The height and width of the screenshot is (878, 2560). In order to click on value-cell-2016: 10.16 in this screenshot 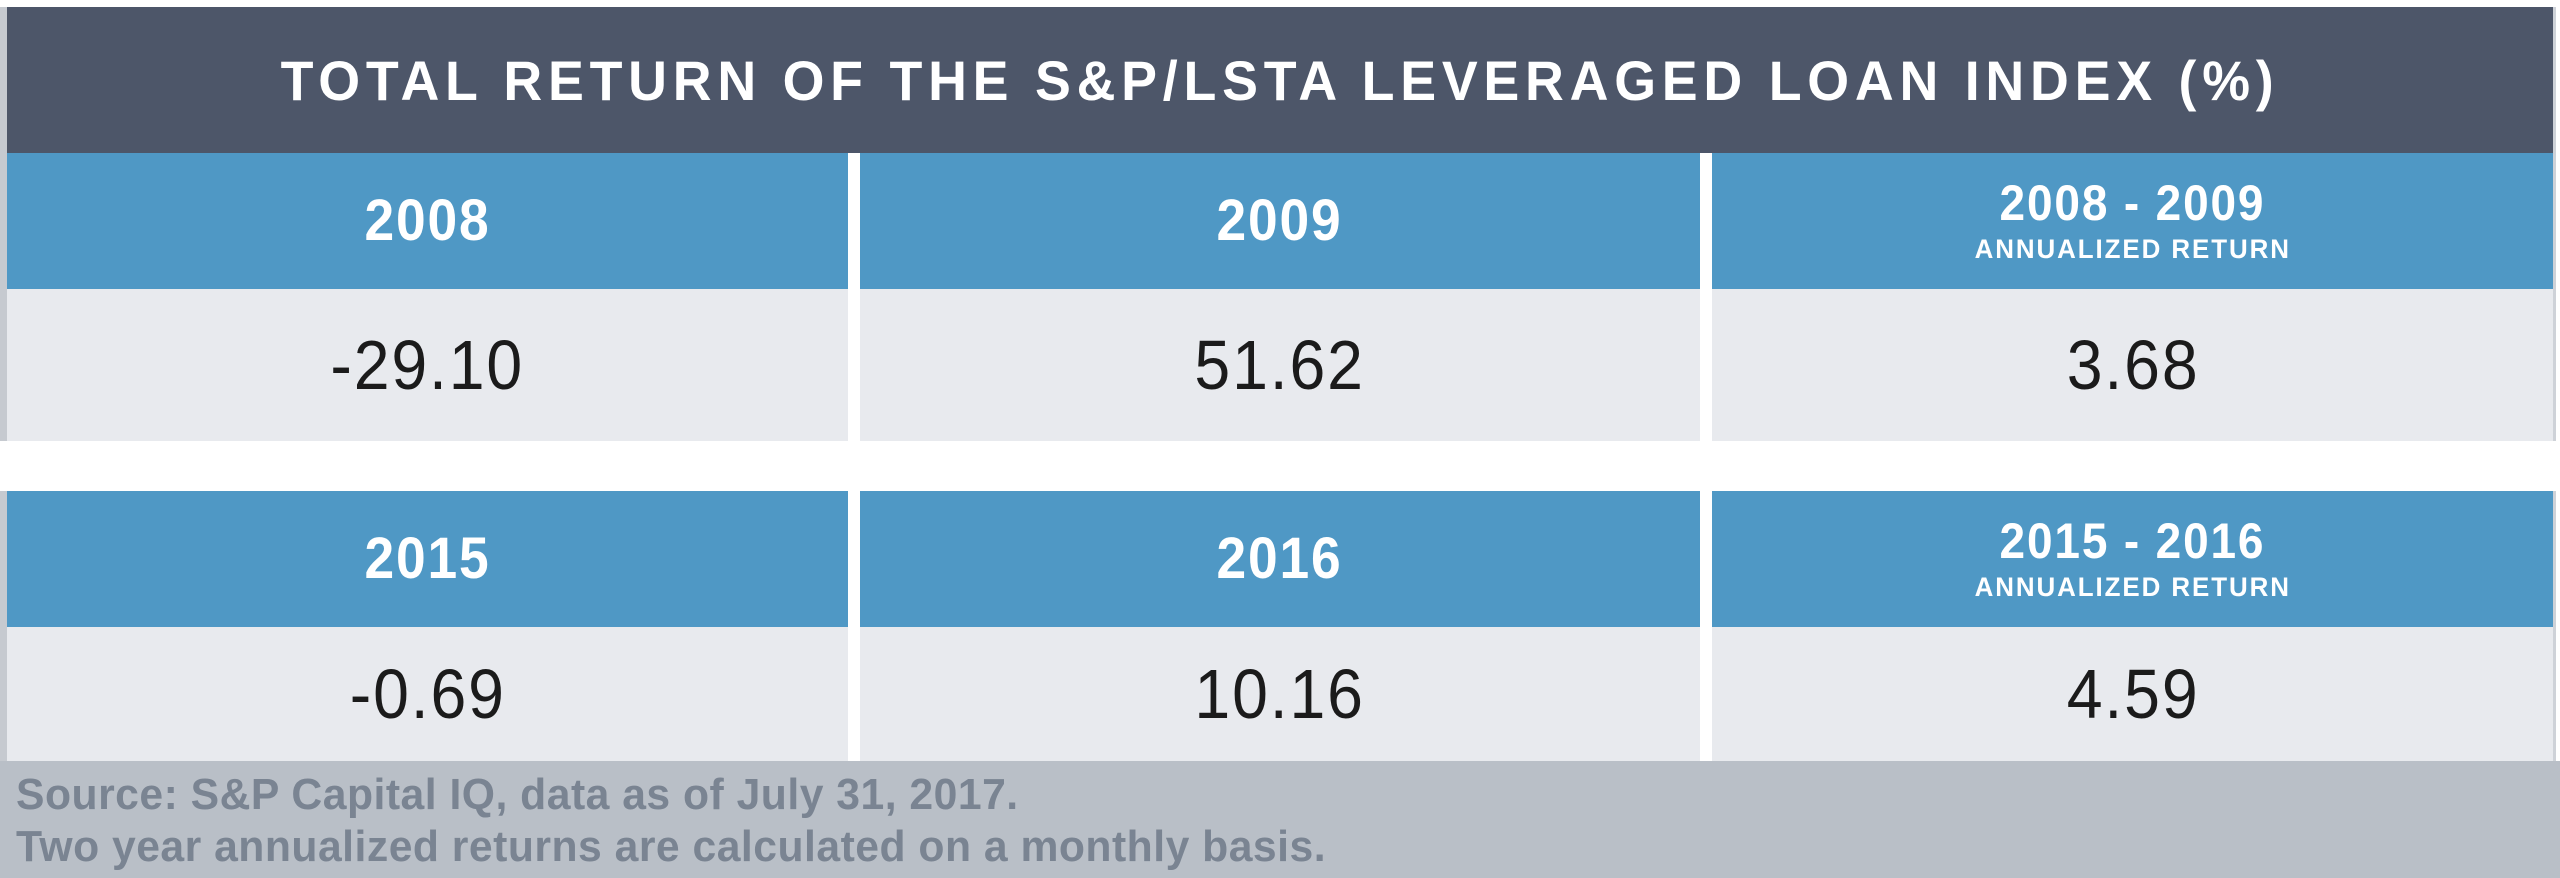, I will do `click(1280, 694)`.